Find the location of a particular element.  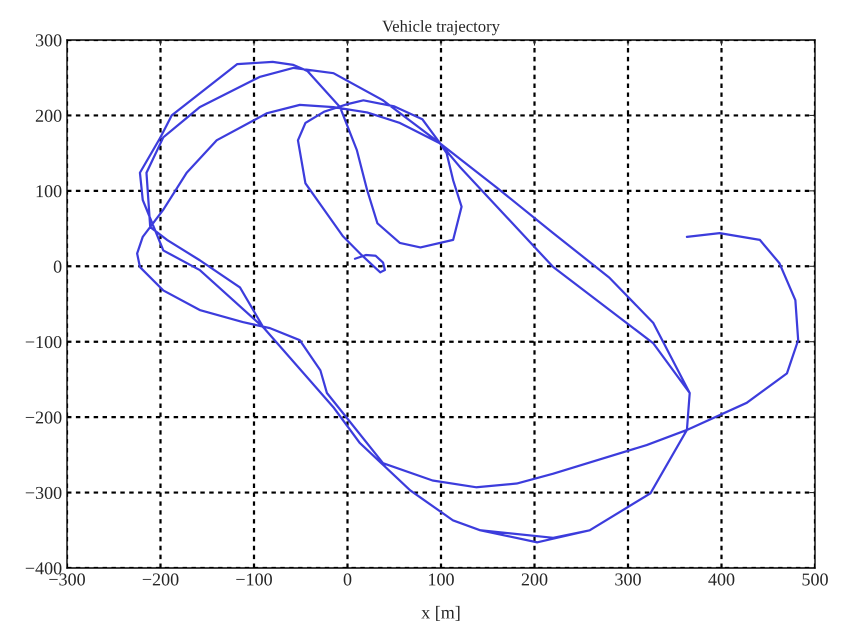

x-tick-label: 300 is located at coordinates (628, 579).